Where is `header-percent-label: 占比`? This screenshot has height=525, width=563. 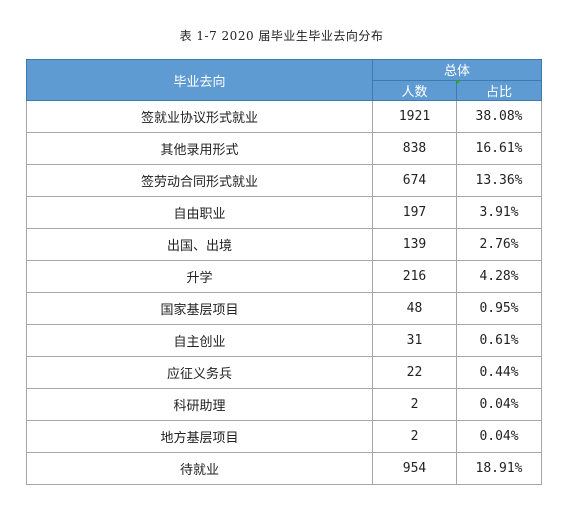 header-percent-label: 占比 is located at coordinates (499, 92).